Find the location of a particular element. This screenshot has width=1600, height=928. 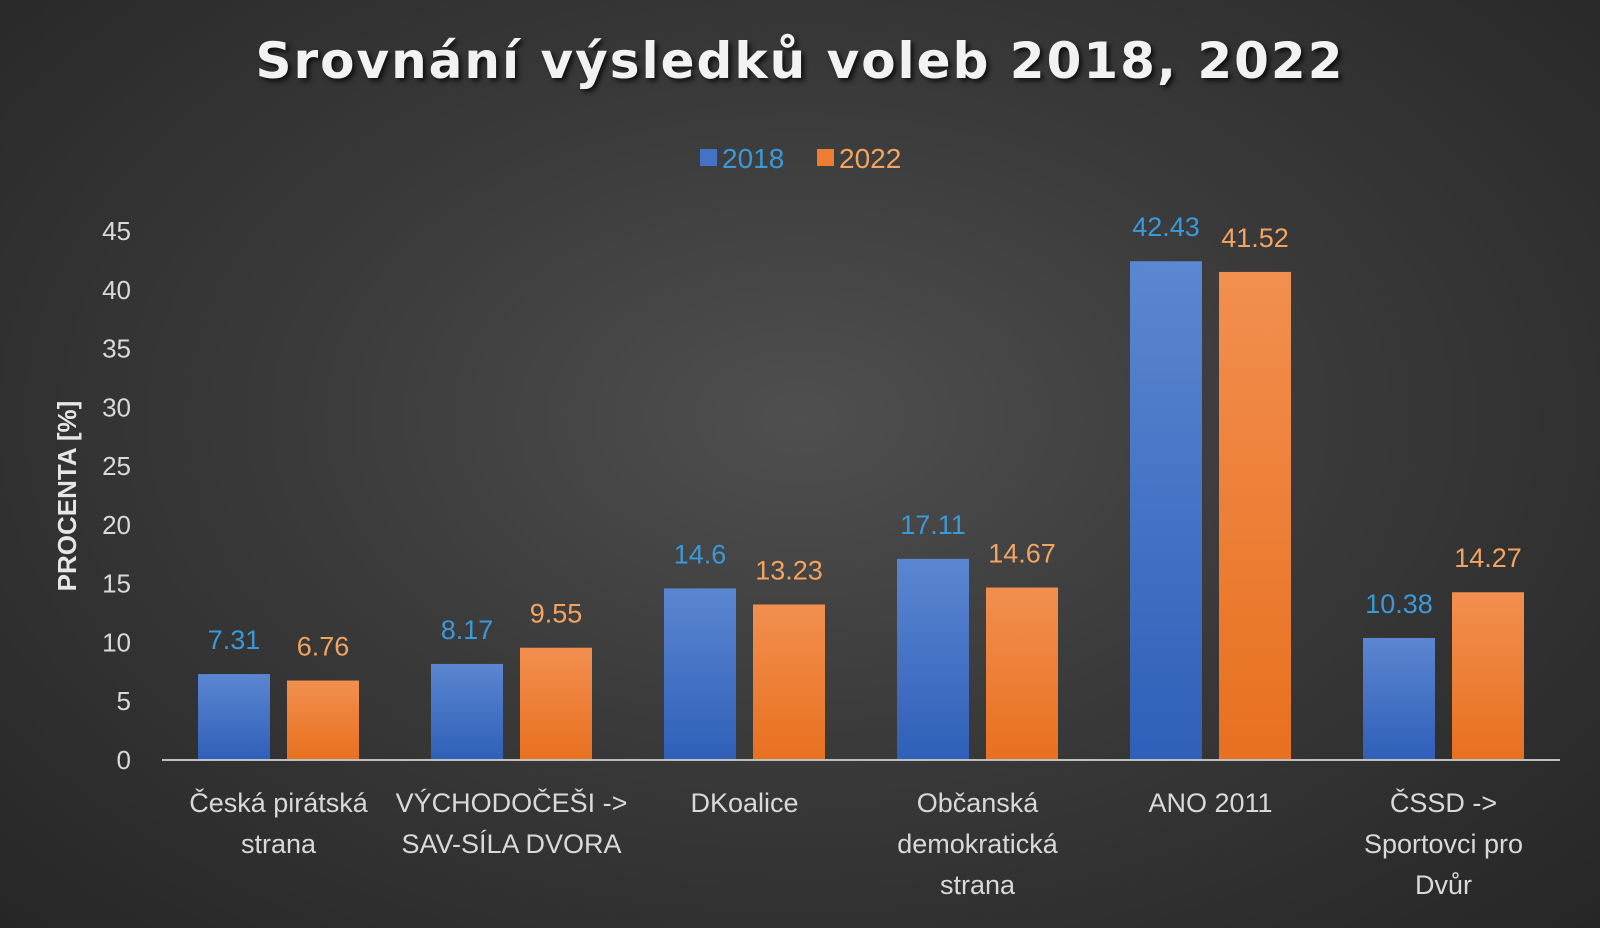

legend-swatch-2018 is located at coordinates (708, 157).